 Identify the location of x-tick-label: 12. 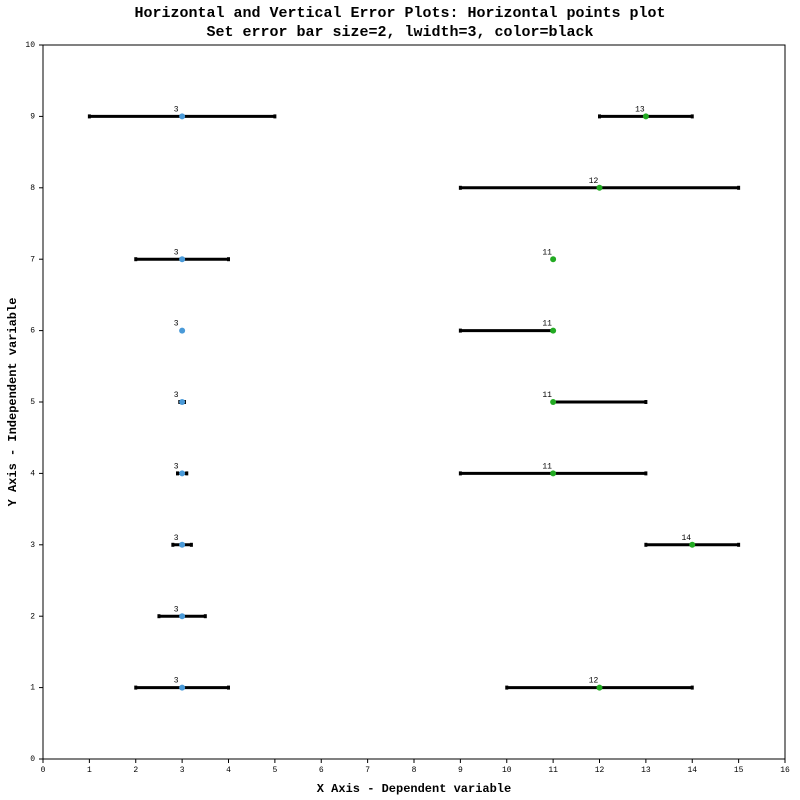
(600, 770).